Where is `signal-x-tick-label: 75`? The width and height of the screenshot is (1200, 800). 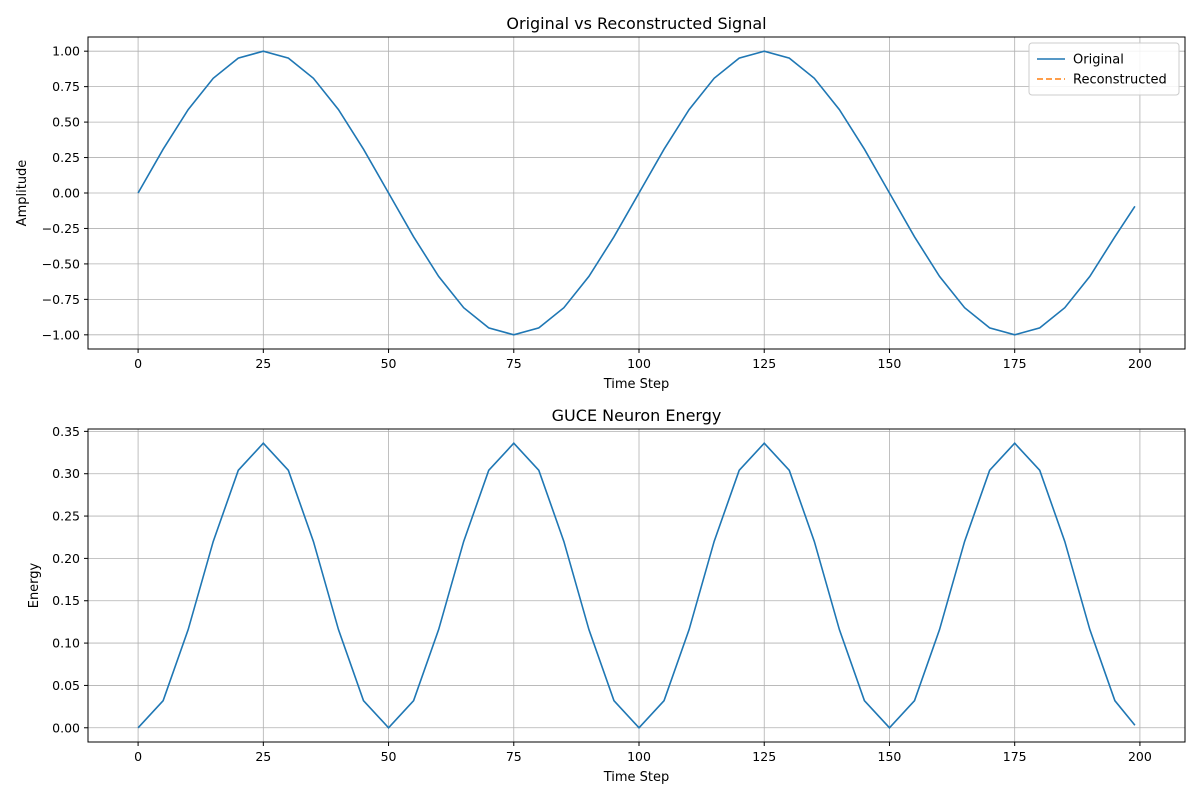 signal-x-tick-label: 75 is located at coordinates (514, 363).